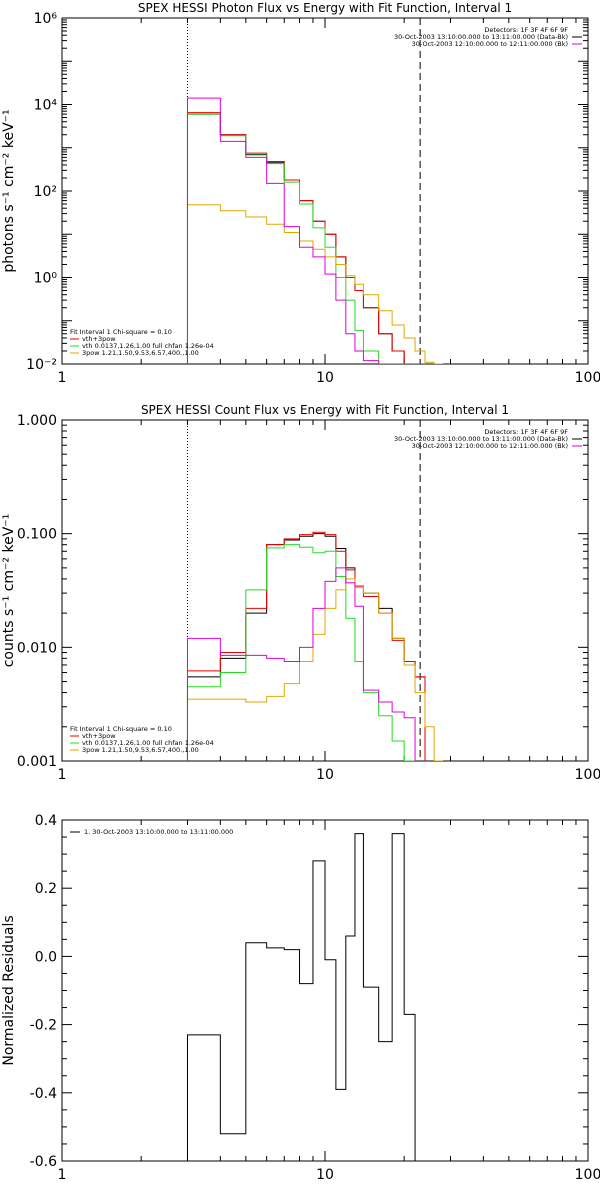 Image resolution: width=600 pixels, height=1200 pixels. Describe the element at coordinates (46, 889) in the screenshot. I see `y-tick-label: 0.2` at that location.